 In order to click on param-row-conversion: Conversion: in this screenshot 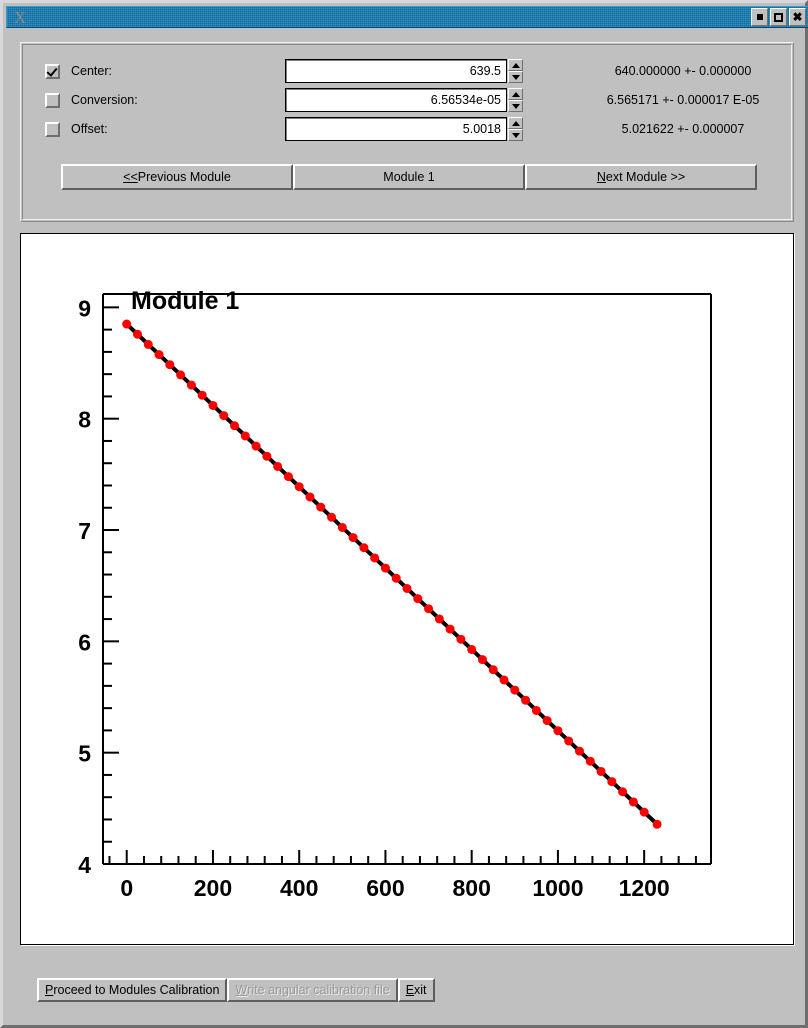, I will do `click(91, 100)`.